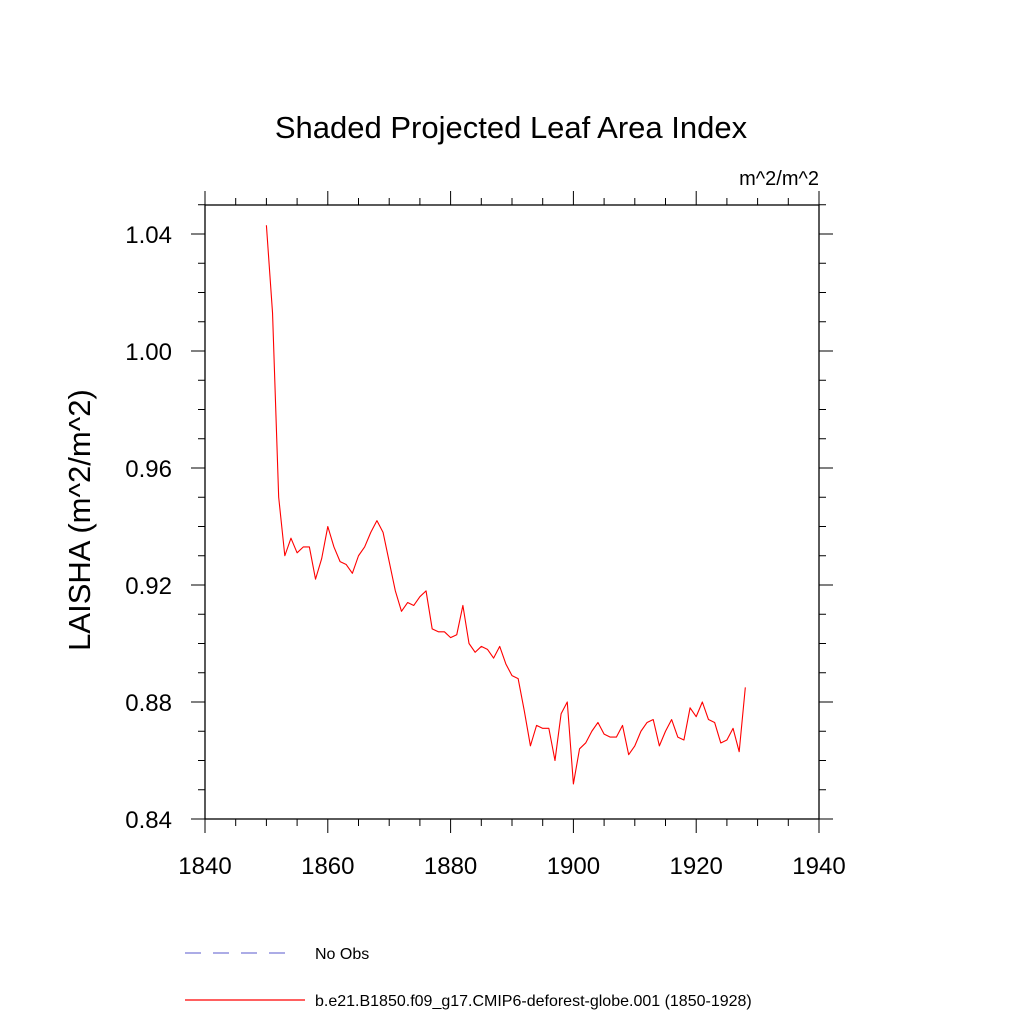 This screenshot has height=1024, width=1024. I want to click on x-tick-label: 1880, so click(450, 866).